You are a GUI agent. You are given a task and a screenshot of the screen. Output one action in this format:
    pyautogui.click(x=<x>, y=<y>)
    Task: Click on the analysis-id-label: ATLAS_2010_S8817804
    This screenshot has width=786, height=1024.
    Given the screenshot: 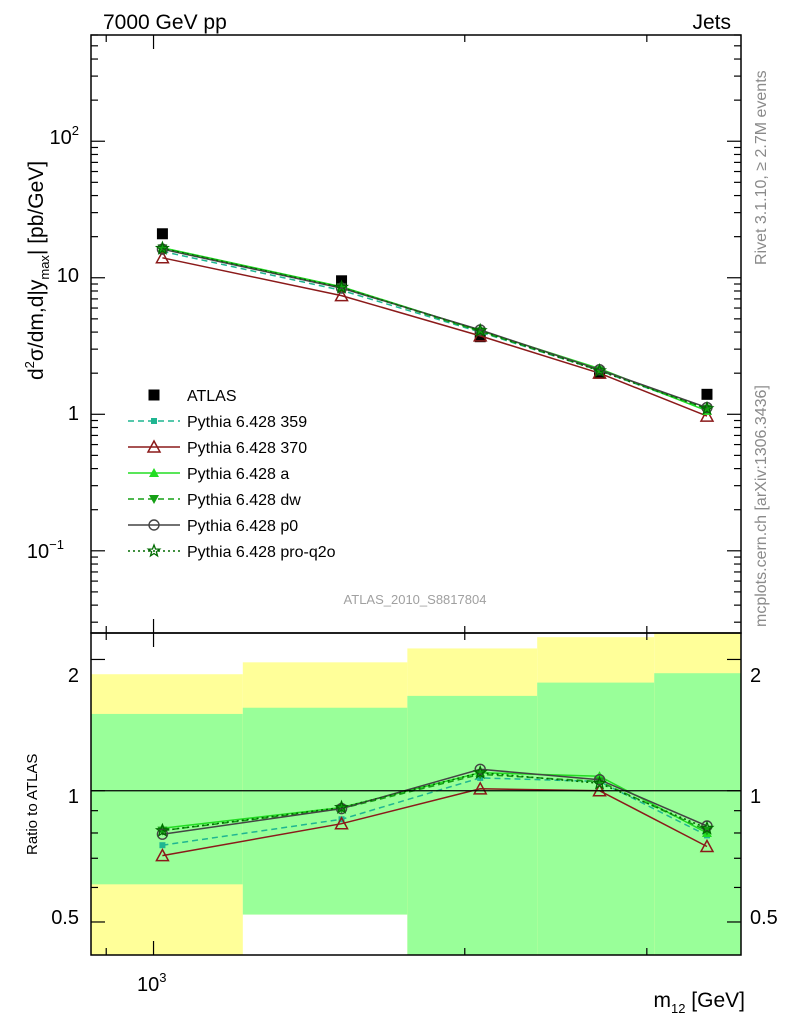 What is the action you would take?
    pyautogui.click(x=415, y=599)
    